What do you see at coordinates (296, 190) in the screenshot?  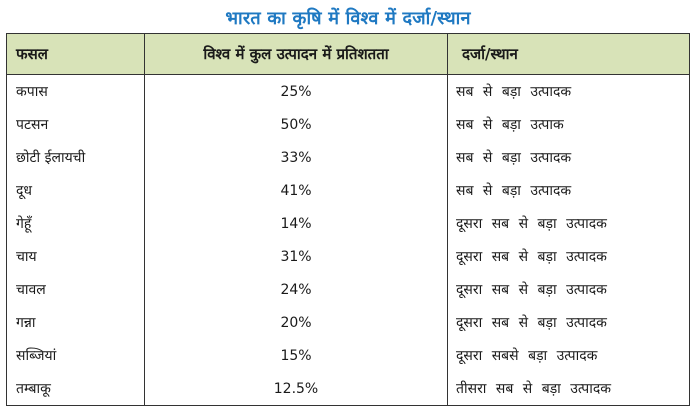 I see `percentage-cell: 41%` at bounding box center [296, 190].